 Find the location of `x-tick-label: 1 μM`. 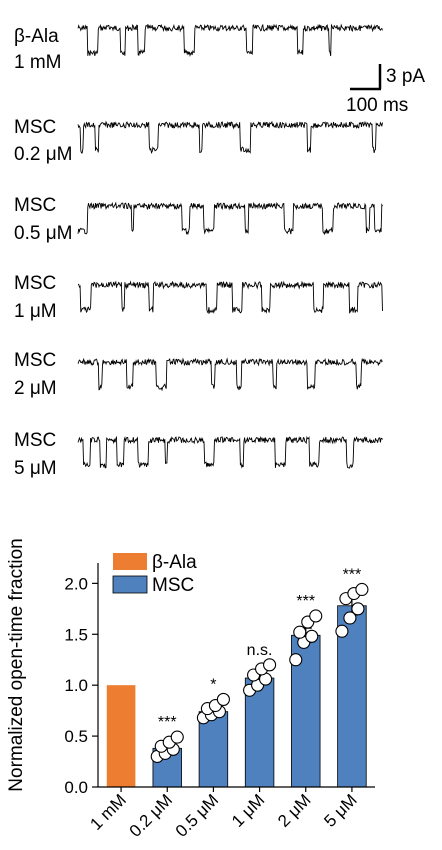

x-tick-label: 1 μM is located at coordinates (248, 810).